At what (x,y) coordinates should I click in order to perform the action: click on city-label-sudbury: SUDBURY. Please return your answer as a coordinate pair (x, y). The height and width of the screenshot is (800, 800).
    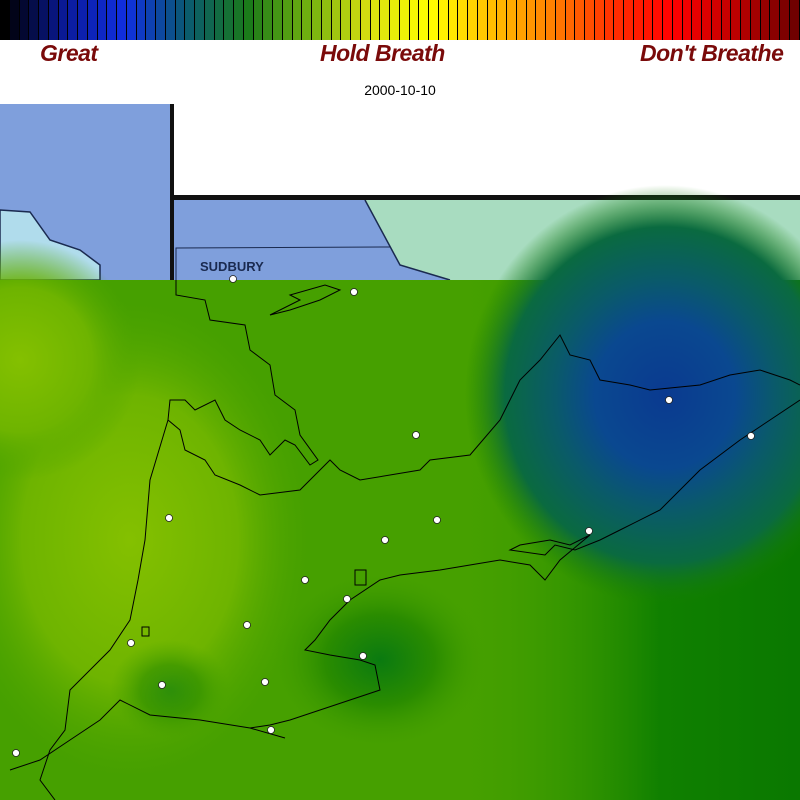
    Looking at the image, I should click on (232, 266).